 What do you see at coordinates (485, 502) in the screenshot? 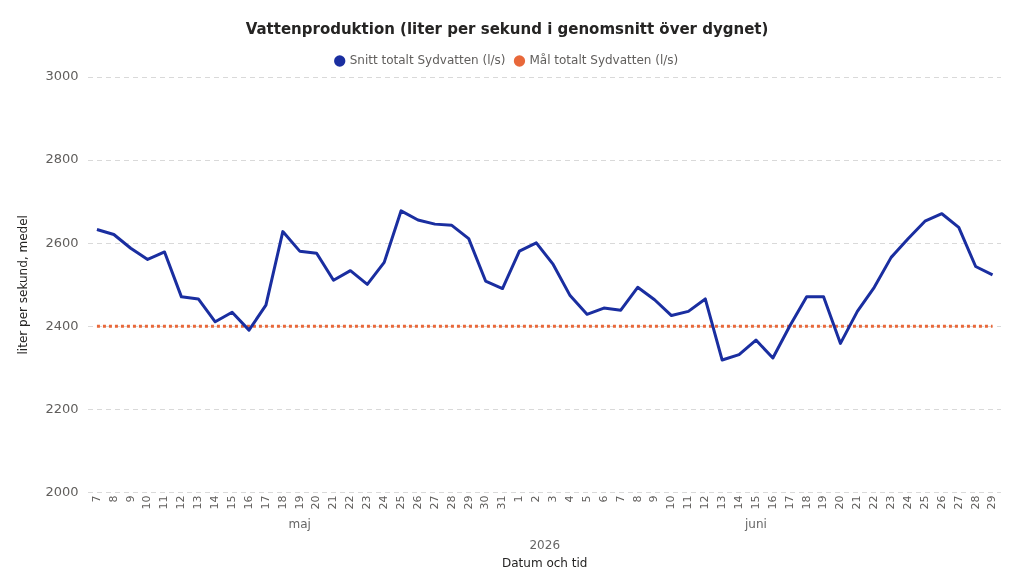
I see `x-tick-label: 30` at bounding box center [485, 502].